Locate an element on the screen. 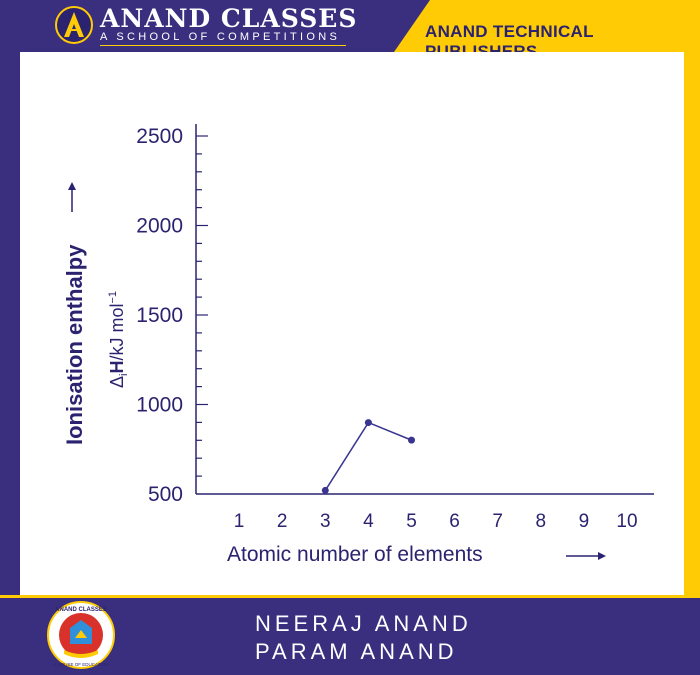  house-of-education-logo-icon: ANAND CLASSES A HOUSE OF EDUCATION is located at coordinates (81, 635).